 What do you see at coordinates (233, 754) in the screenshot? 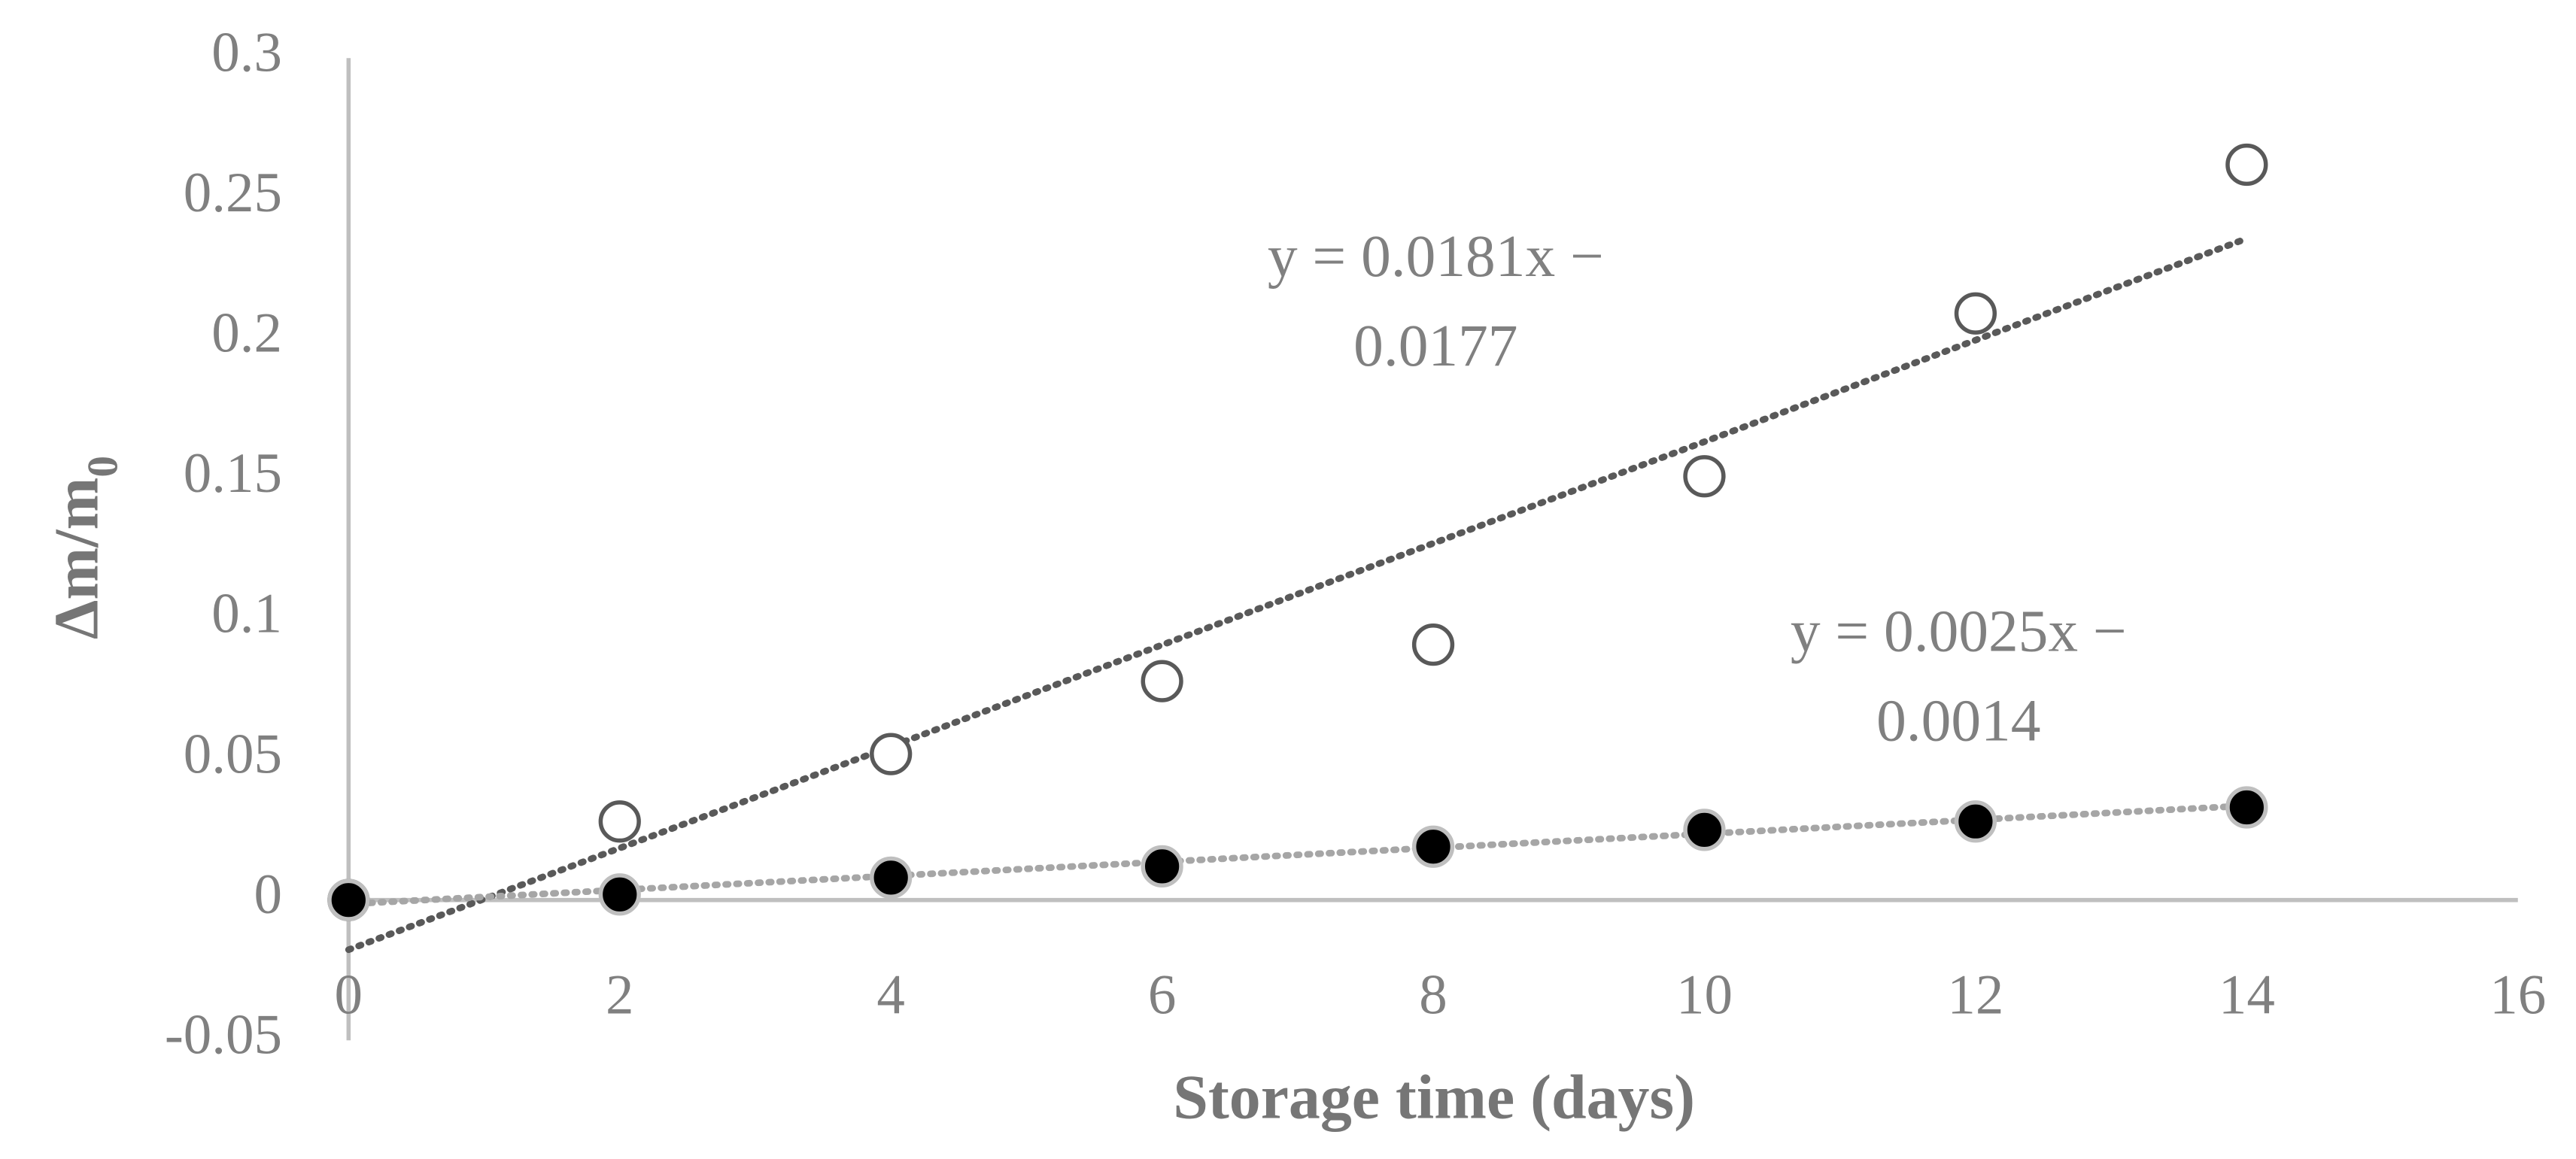
I see `y-tick-label: 0.05` at bounding box center [233, 754].